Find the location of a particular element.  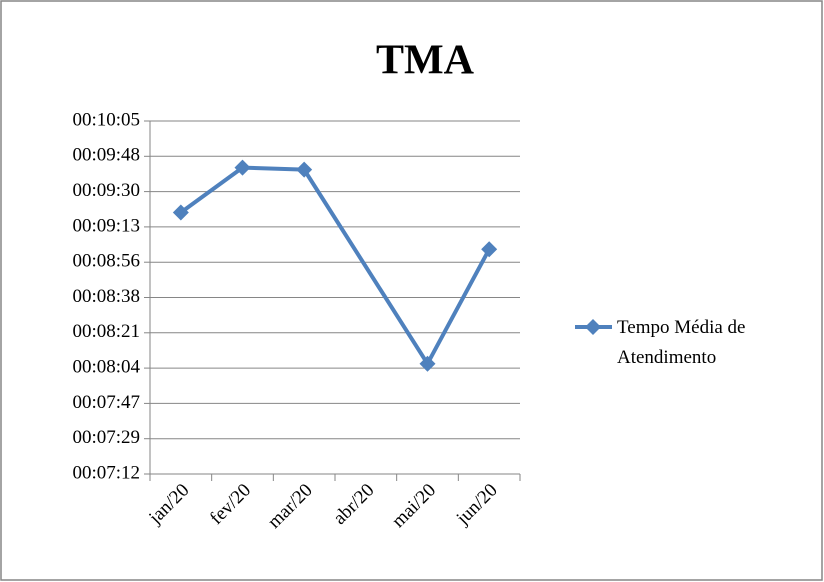

y-tick-label: 00:08:56 is located at coordinates (106, 261).